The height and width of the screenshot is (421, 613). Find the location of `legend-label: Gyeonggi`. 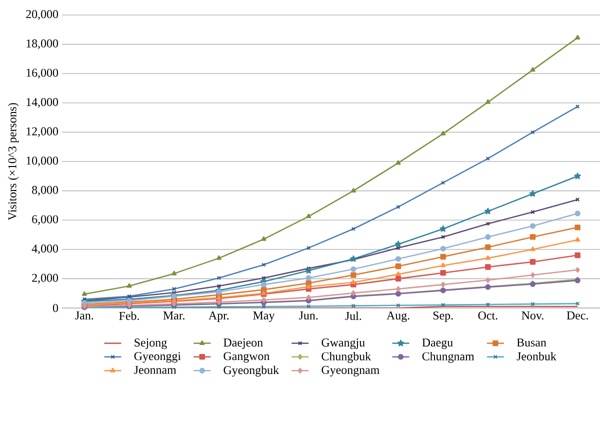

legend-label: Gyeonggi is located at coordinates (157, 357).